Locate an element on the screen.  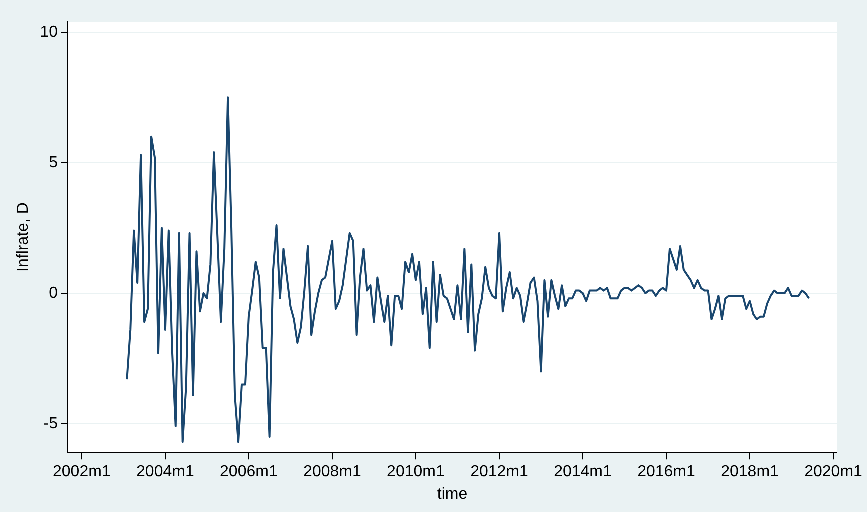
y-tick-label: 0 is located at coordinates (53, 293).